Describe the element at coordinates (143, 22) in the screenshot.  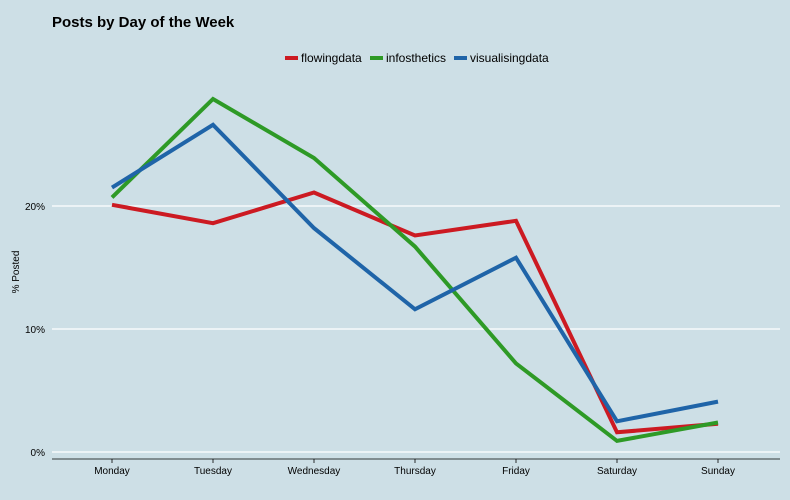
I see `chart-title: Posts by Day of the Week` at that location.